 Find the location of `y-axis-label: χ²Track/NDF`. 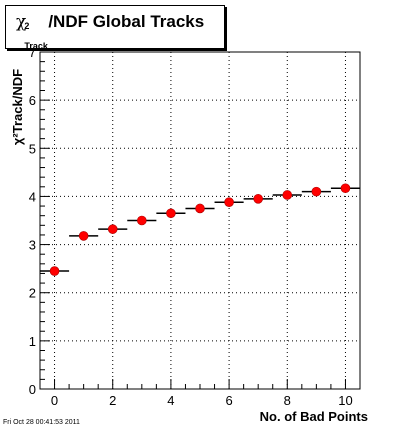

y-axis-label: χ²Track/NDF is located at coordinates (17, 107).